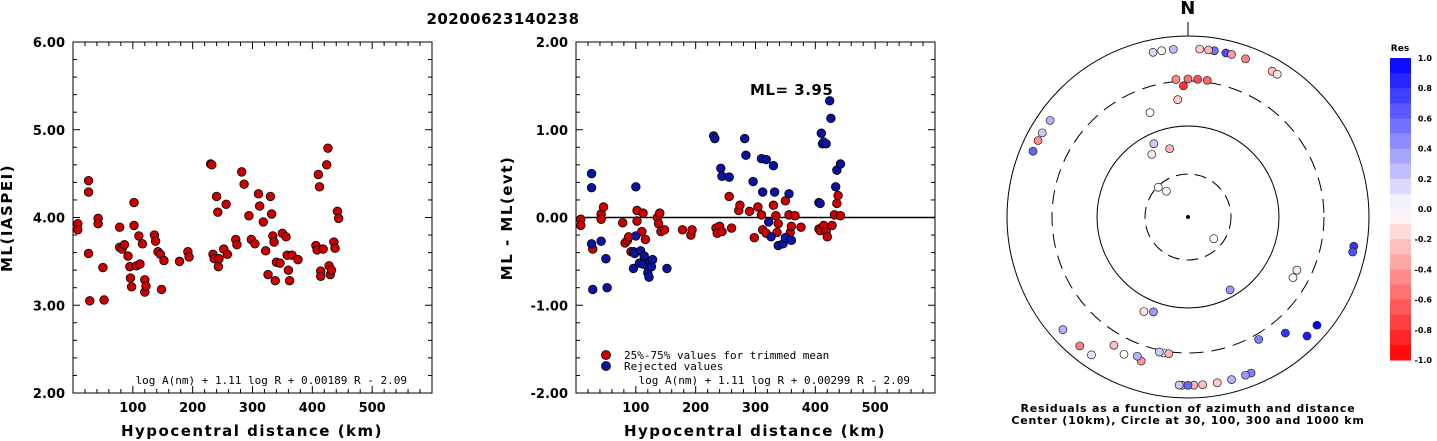  Describe the element at coordinates (208, 224) in the screenshot. I see `panel1-points` at that location.